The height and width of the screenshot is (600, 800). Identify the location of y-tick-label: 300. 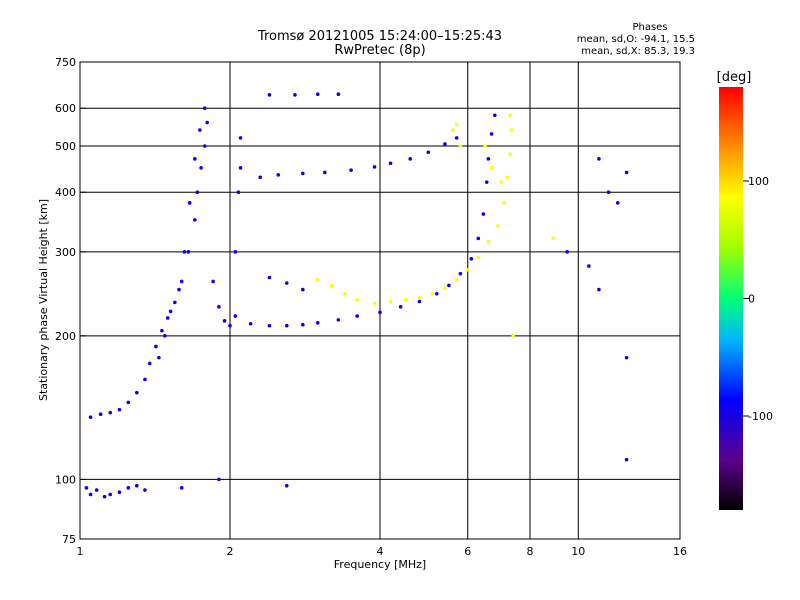
(65, 252).